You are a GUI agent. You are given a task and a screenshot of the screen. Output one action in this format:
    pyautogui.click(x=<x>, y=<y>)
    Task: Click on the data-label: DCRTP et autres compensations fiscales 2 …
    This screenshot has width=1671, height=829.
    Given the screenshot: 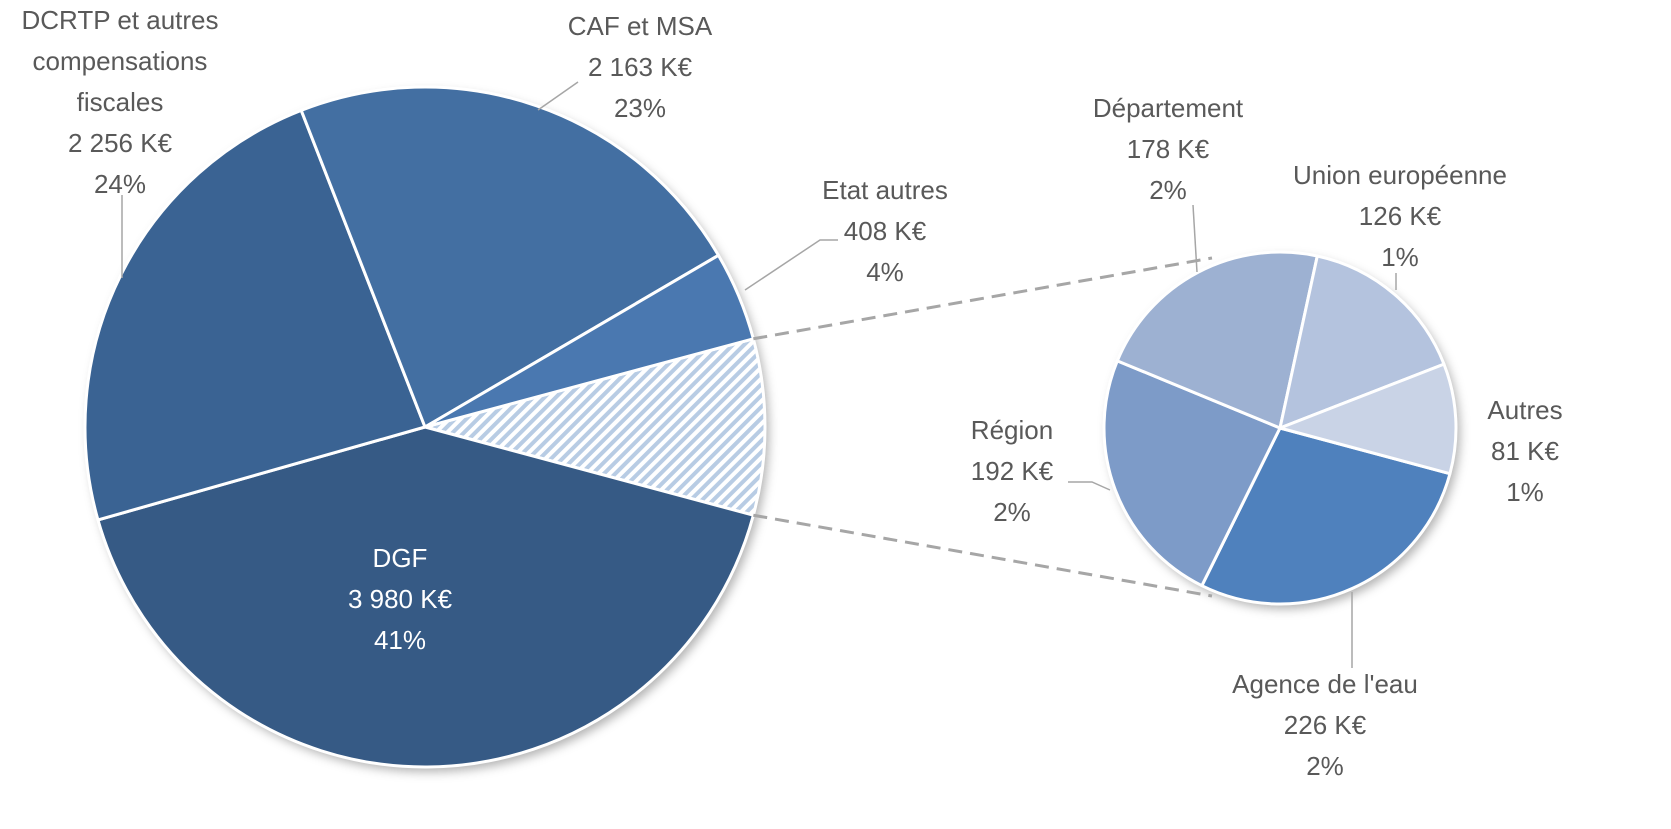 What is the action you would take?
    pyautogui.click(x=122, y=102)
    